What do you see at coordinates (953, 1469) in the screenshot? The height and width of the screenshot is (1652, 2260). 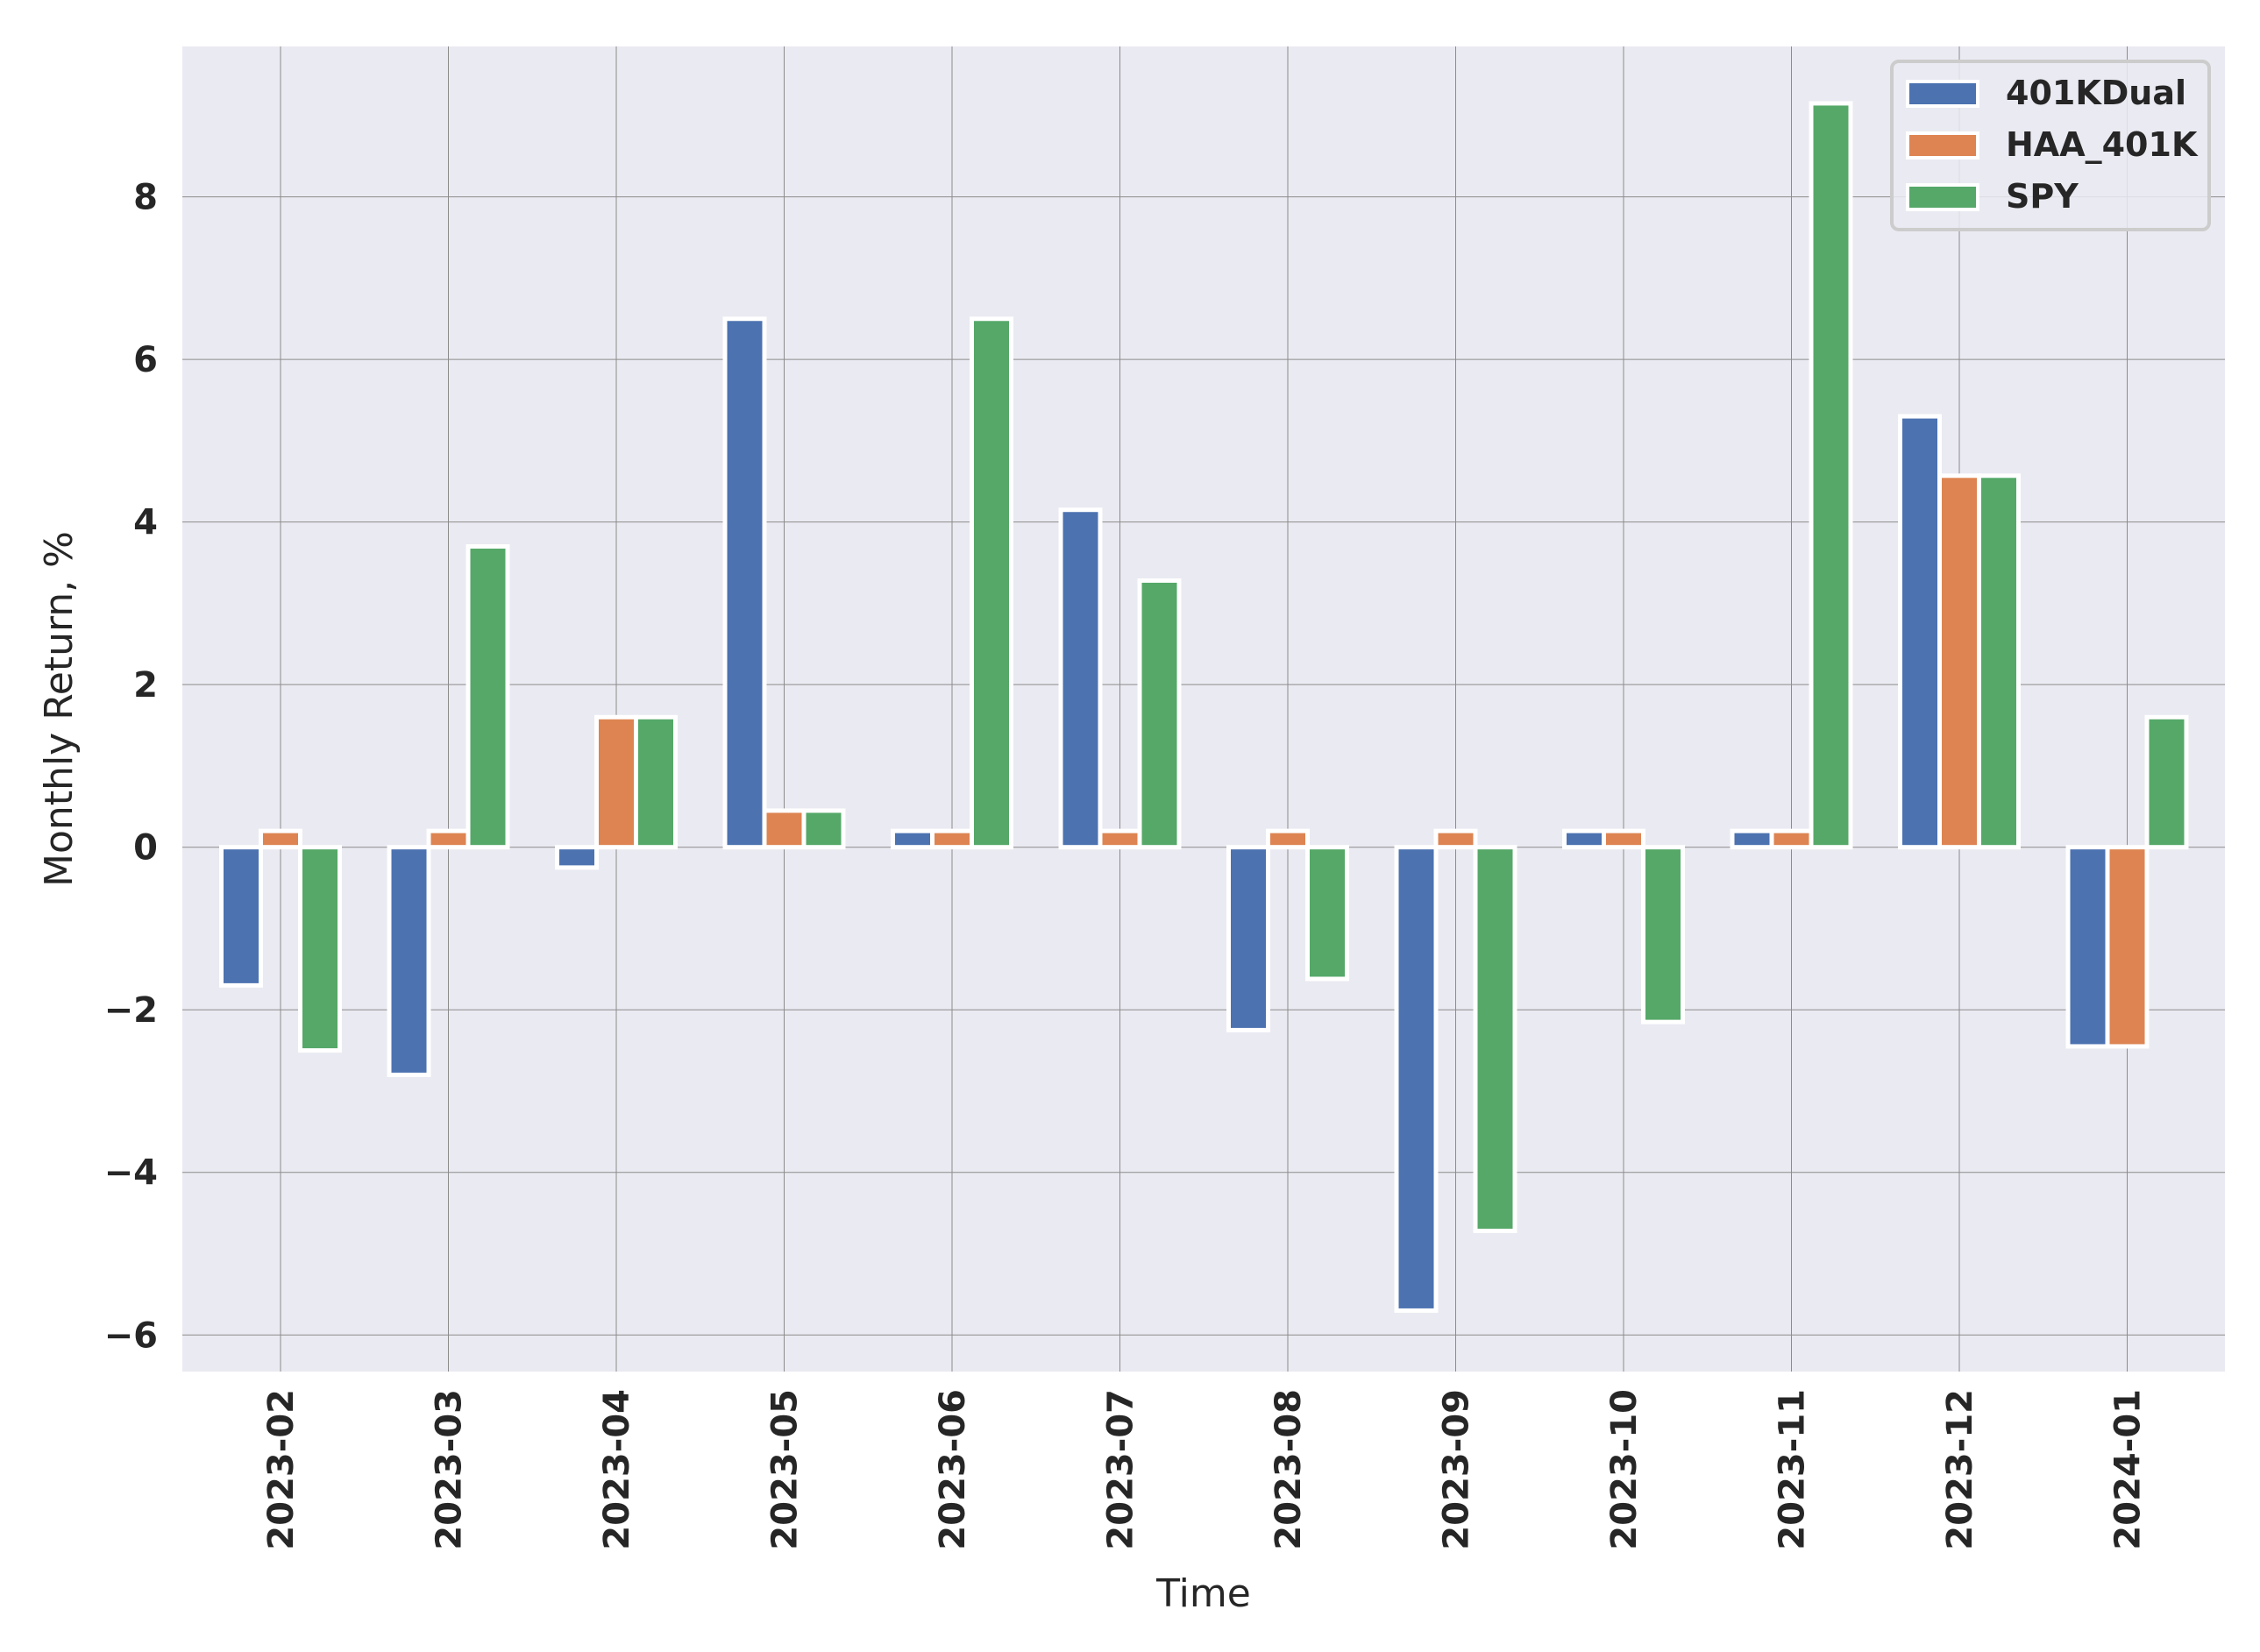 I see `x-tick-label: 2023-06` at bounding box center [953, 1469].